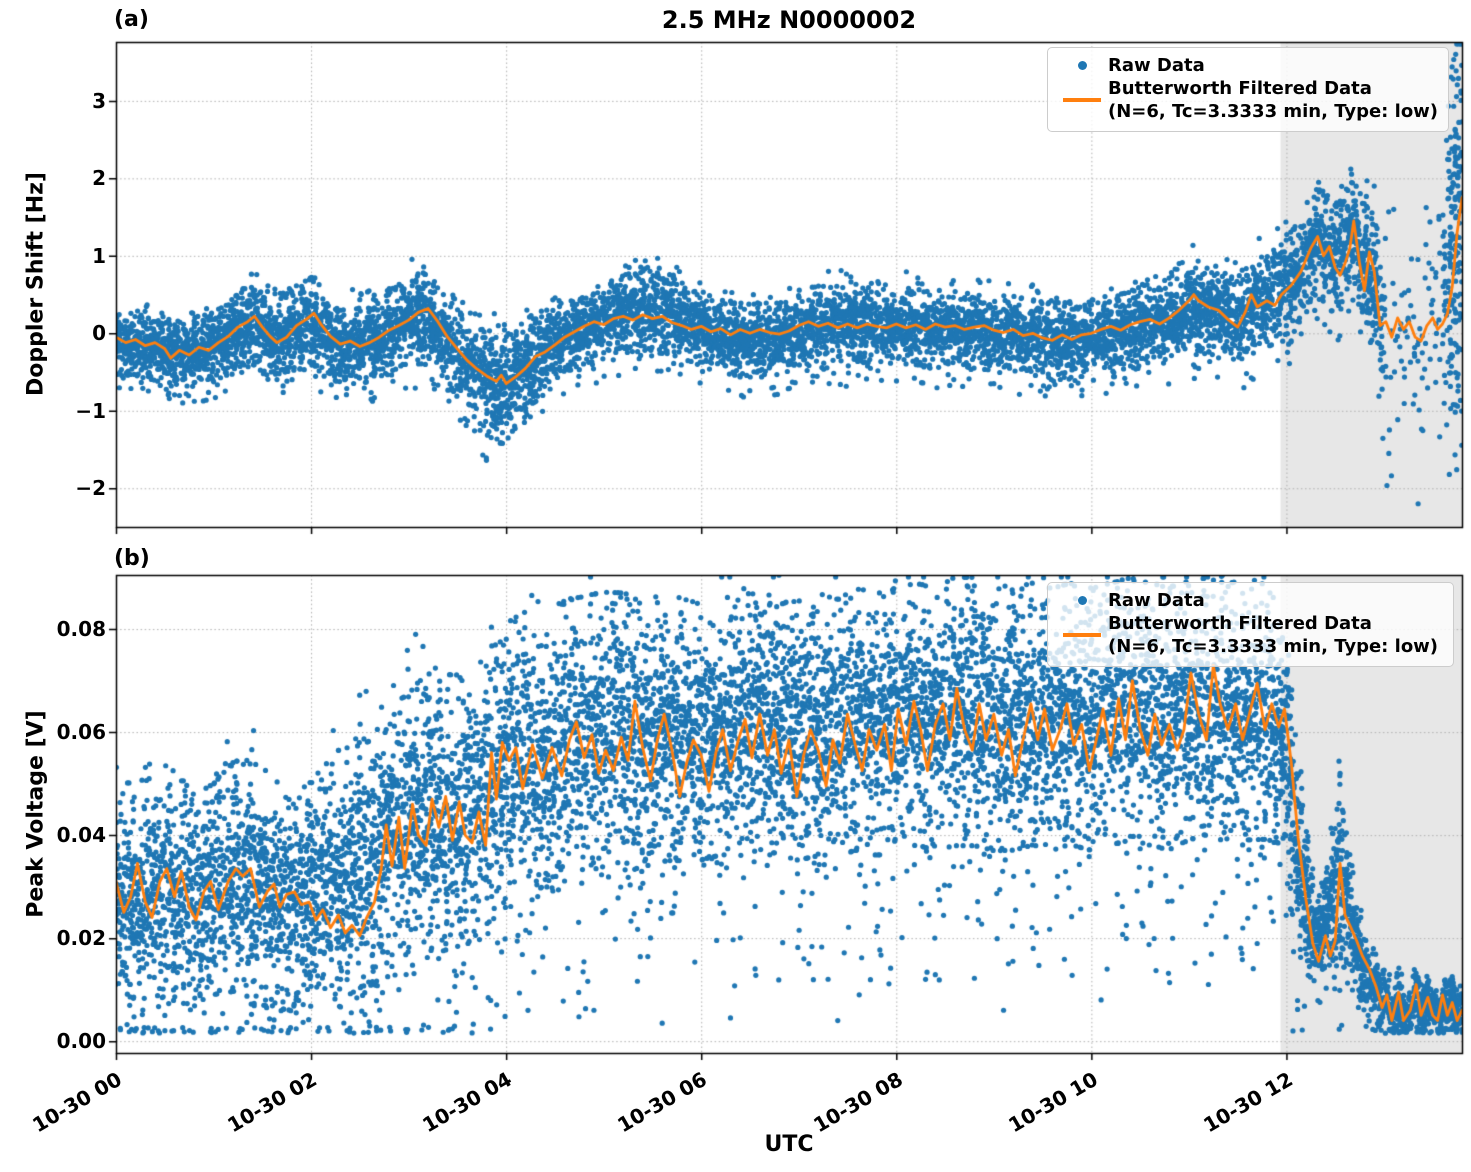  I want to click on y-tick-label: 3, so click(99, 100).